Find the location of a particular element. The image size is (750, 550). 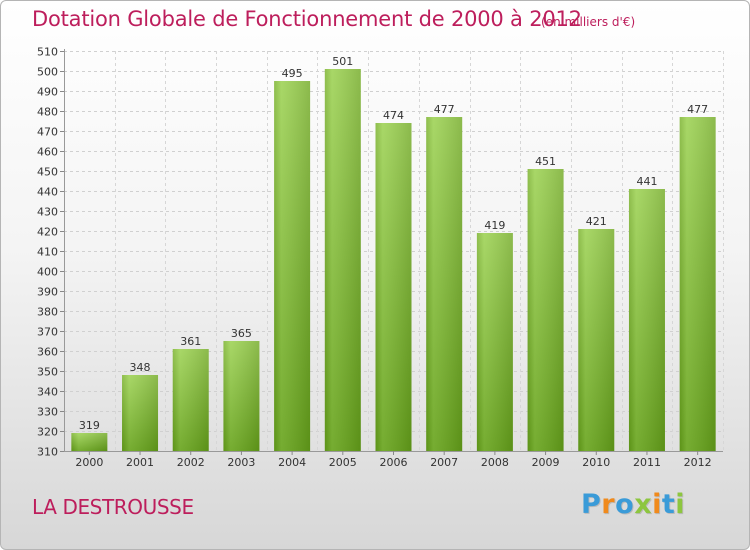

y-tick-label: 410 is located at coordinates (47, 252).